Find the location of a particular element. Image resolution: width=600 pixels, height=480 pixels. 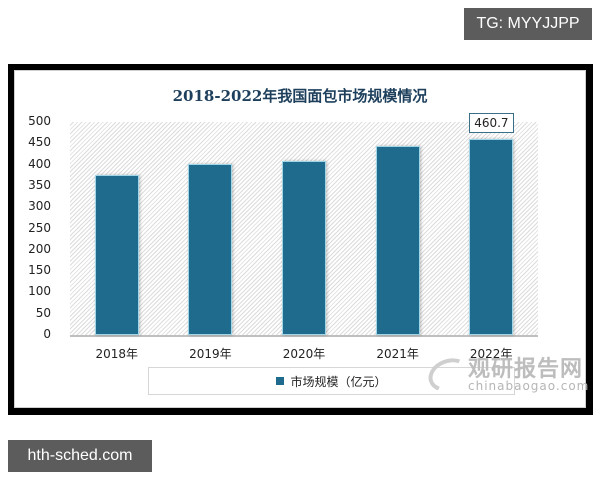

x-tick-label: 2022年 is located at coordinates (491, 354).